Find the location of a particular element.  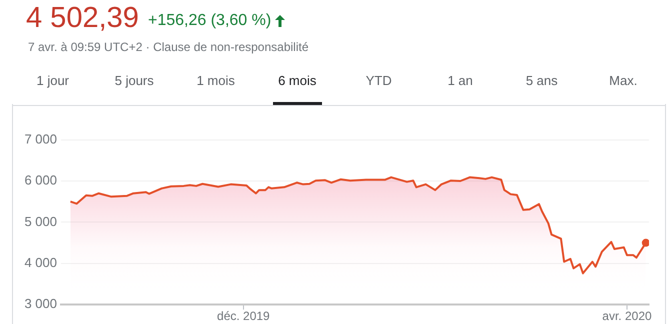

text: 6 mois is located at coordinates (297, 80).